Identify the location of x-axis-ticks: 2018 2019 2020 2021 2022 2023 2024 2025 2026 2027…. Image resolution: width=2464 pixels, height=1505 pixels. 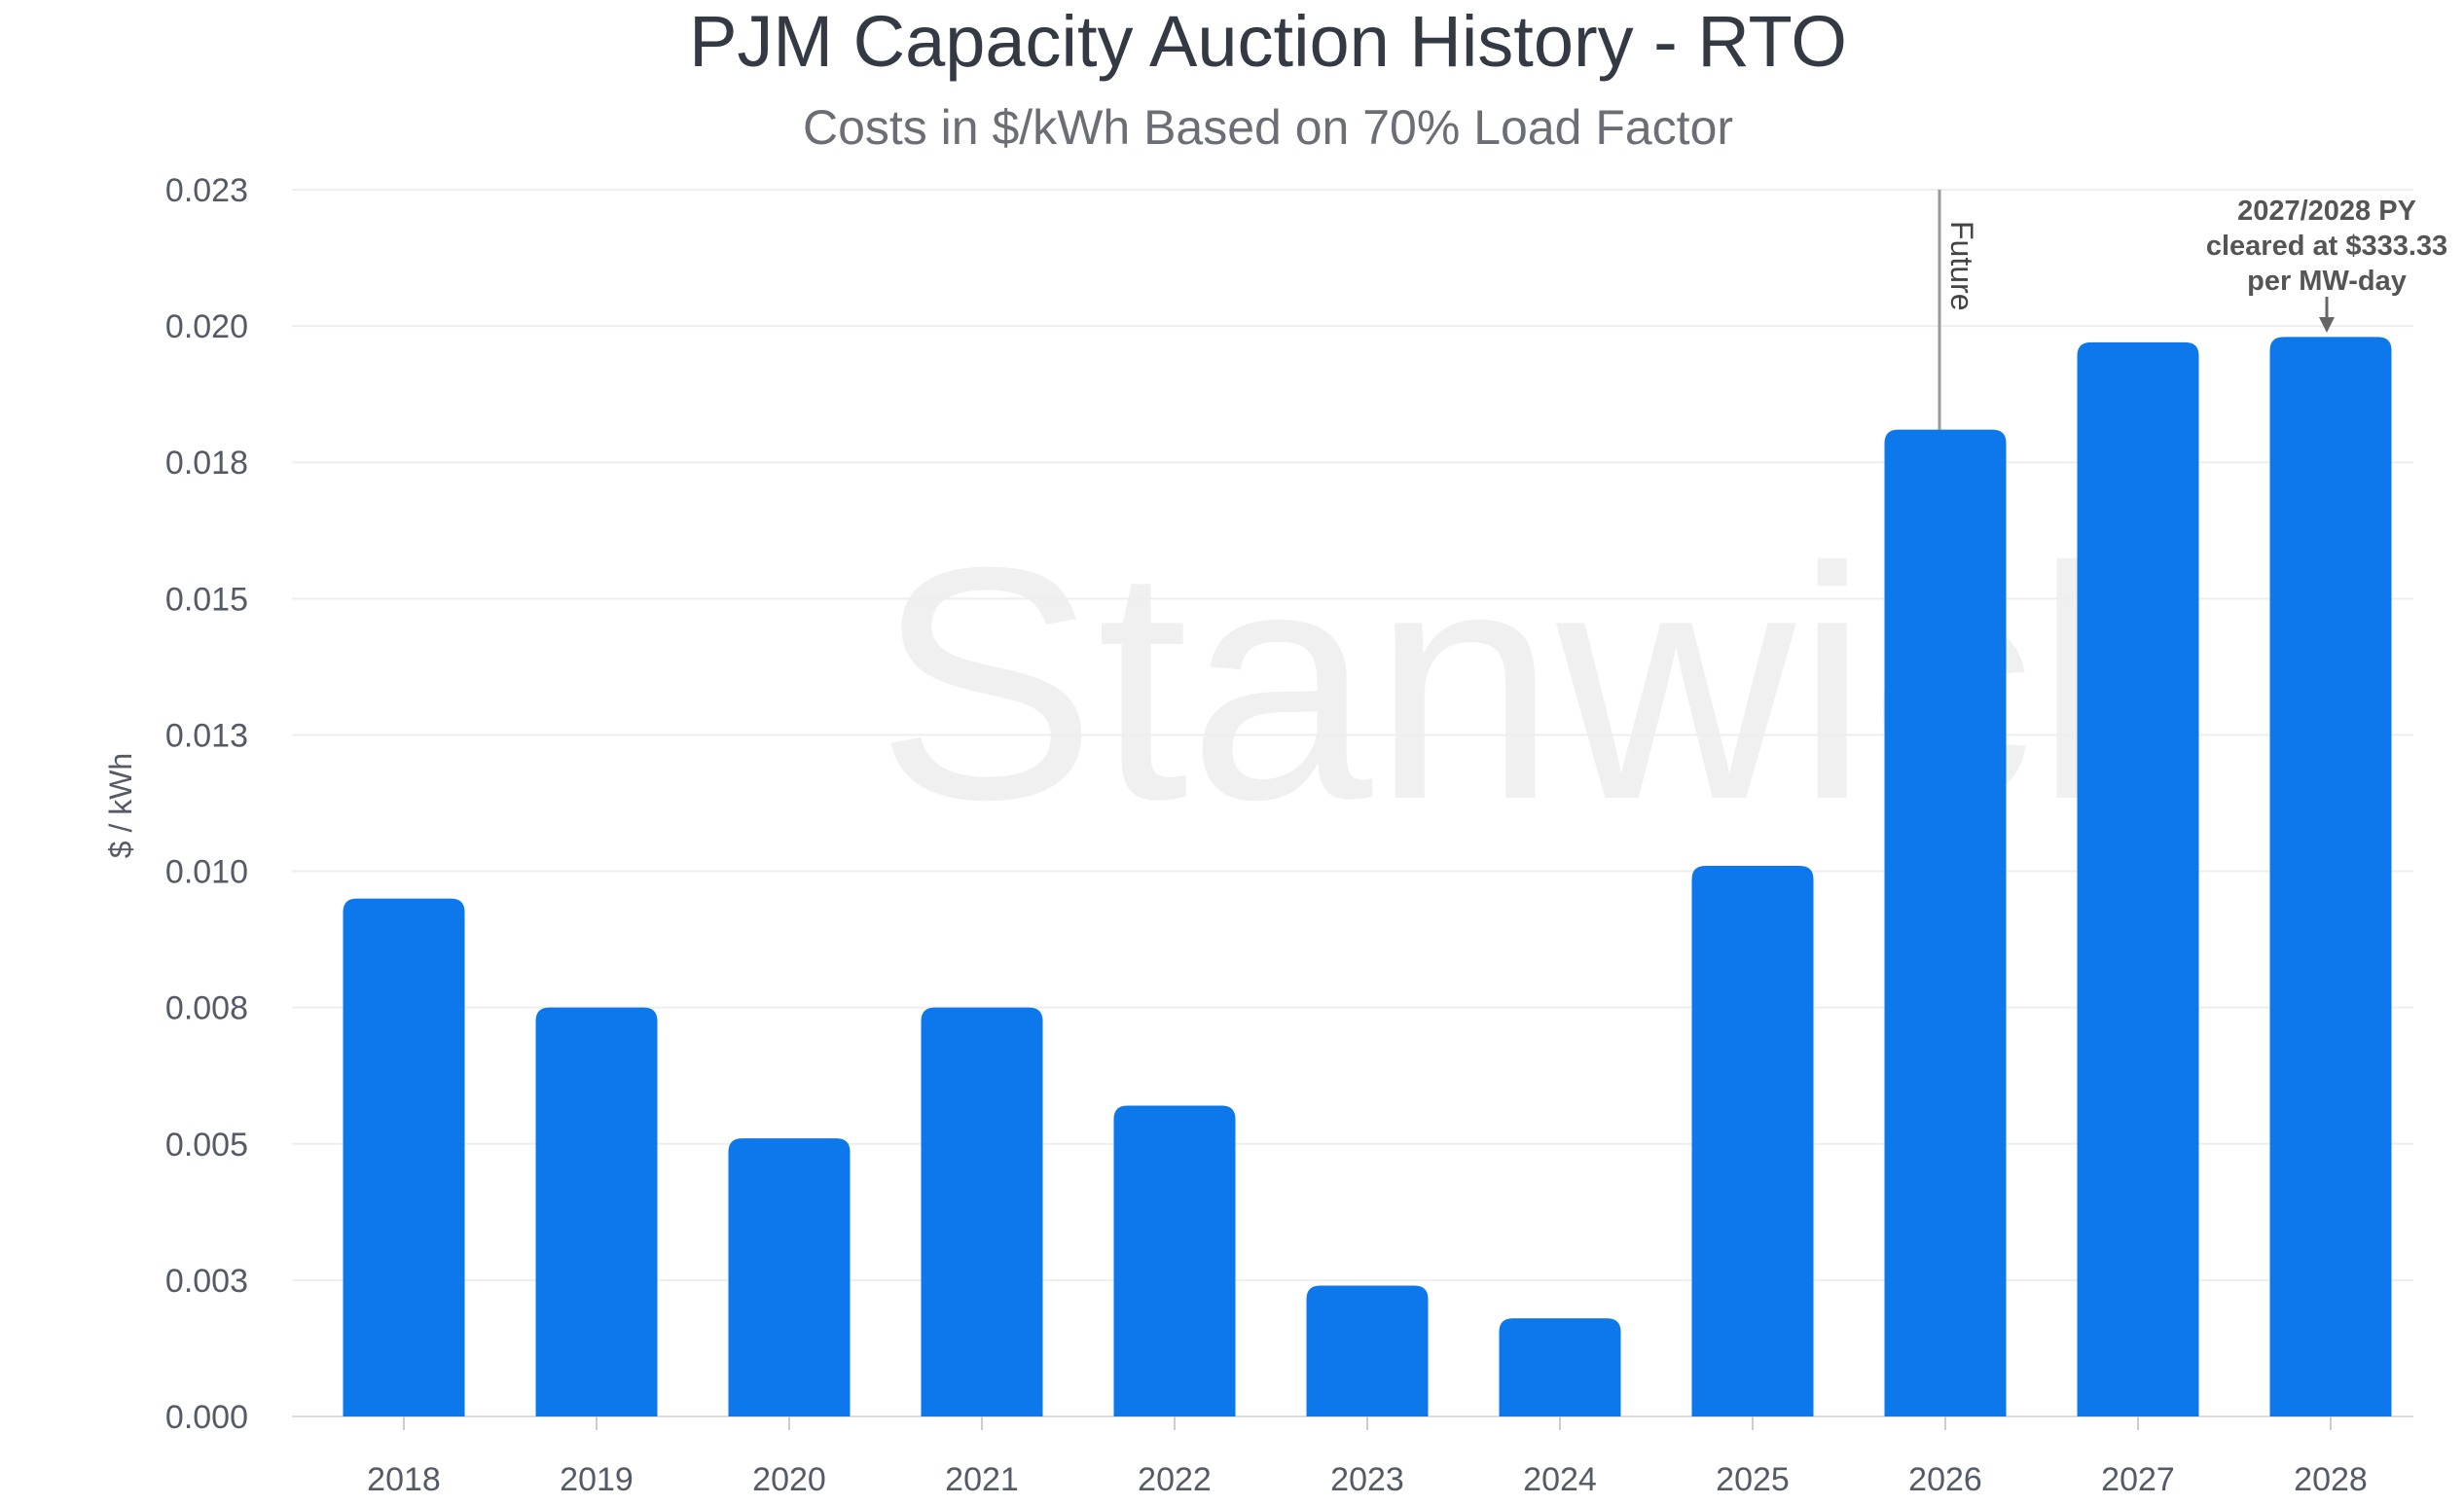
(1367, 1457).